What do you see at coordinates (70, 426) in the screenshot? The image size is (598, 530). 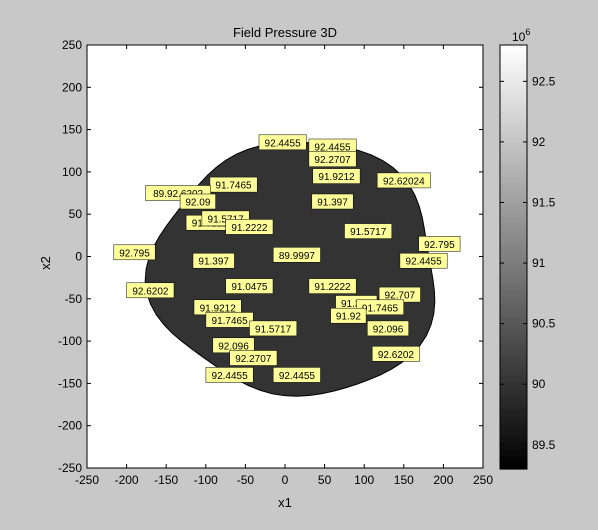 I see `y-tick-label: -200` at bounding box center [70, 426].